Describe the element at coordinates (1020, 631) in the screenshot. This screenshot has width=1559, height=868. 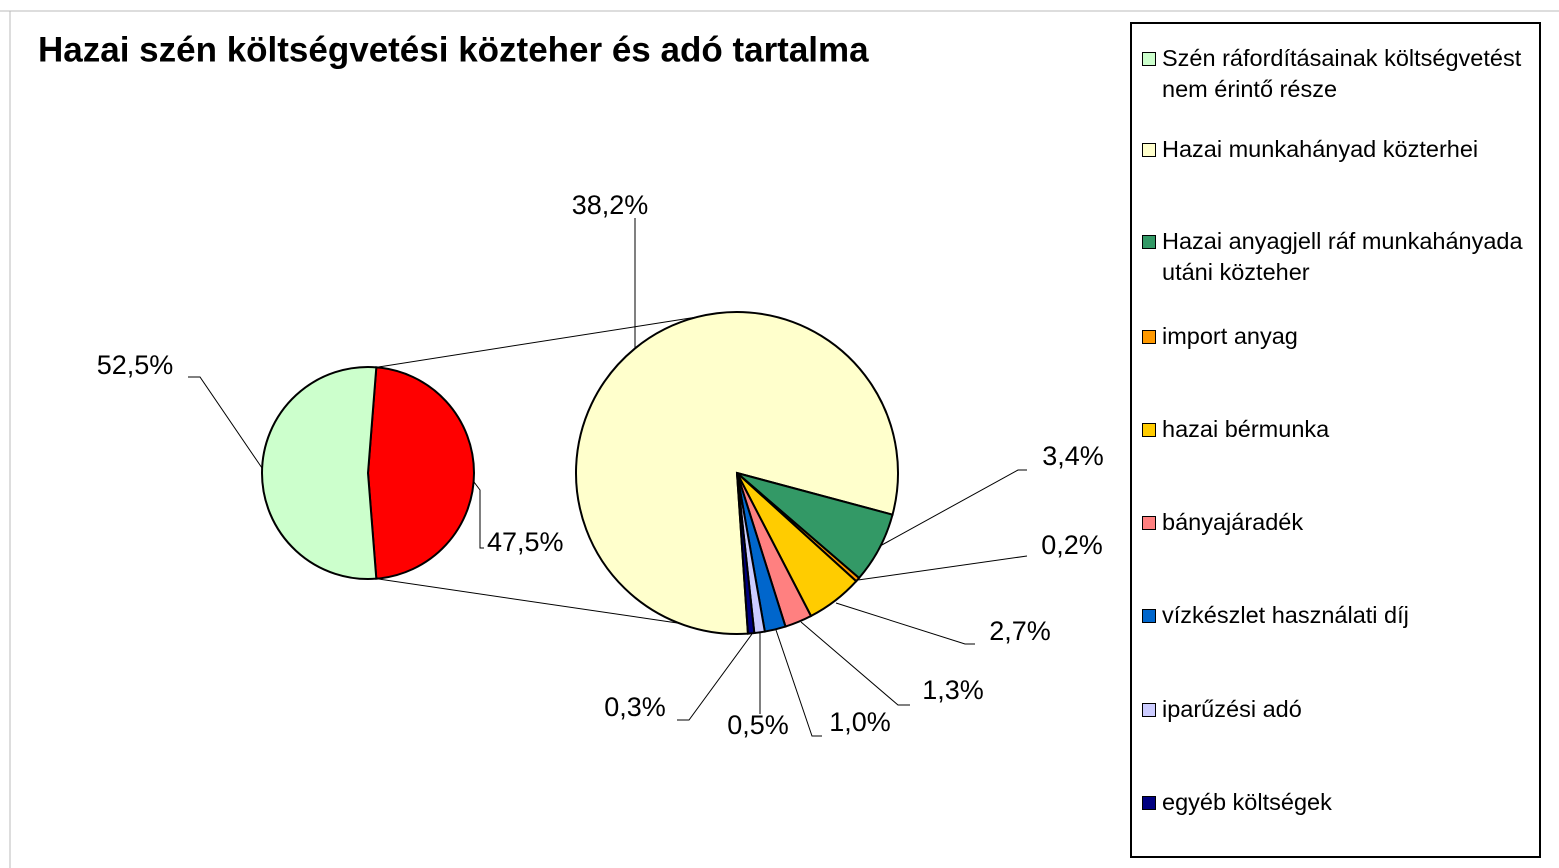
I see `data-label: 2,7%` at that location.